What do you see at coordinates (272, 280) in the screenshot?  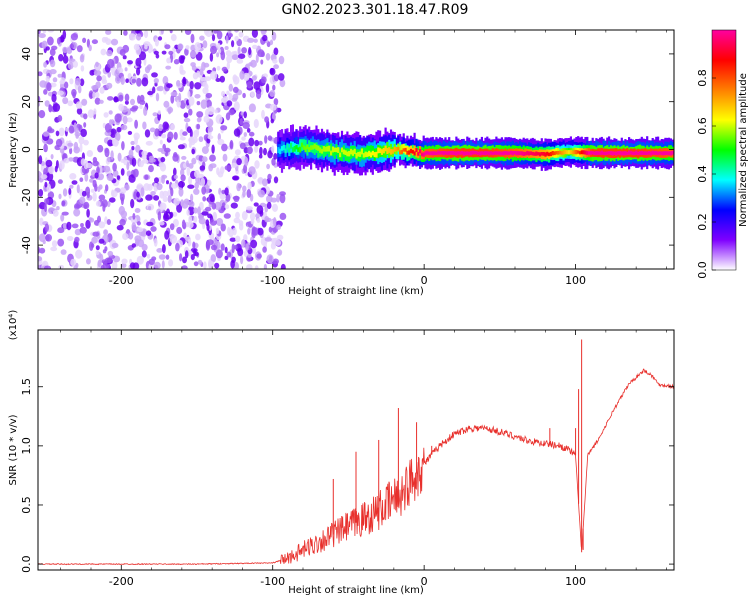 I see `x-tick-label: -100` at bounding box center [272, 280].